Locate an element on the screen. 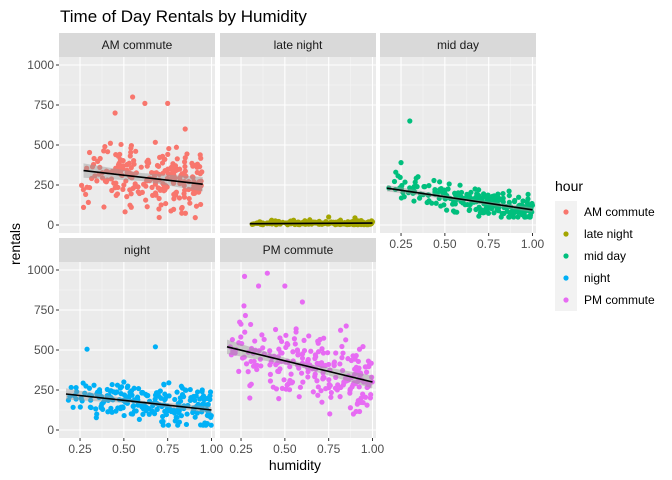 Image resolution: width=672 pixels, height=480 pixels. x-tick-label: 0.50 is located at coordinates (445, 244).